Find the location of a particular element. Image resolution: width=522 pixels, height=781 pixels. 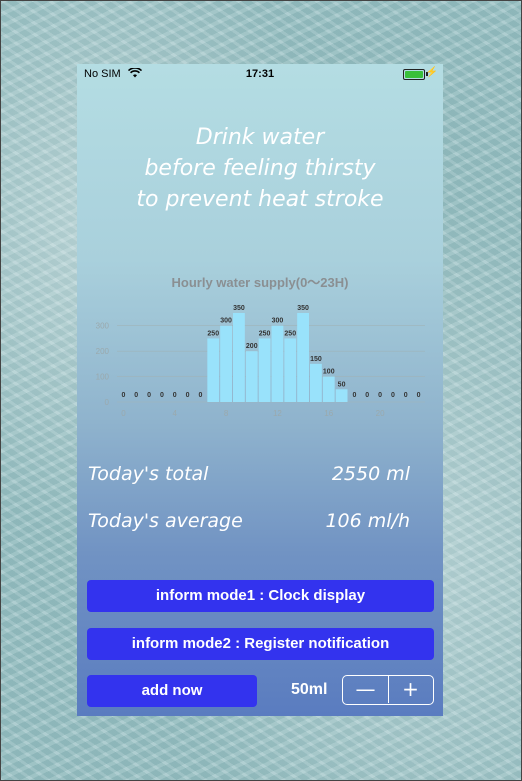

total-value: 2550 ml is located at coordinates (370, 474).